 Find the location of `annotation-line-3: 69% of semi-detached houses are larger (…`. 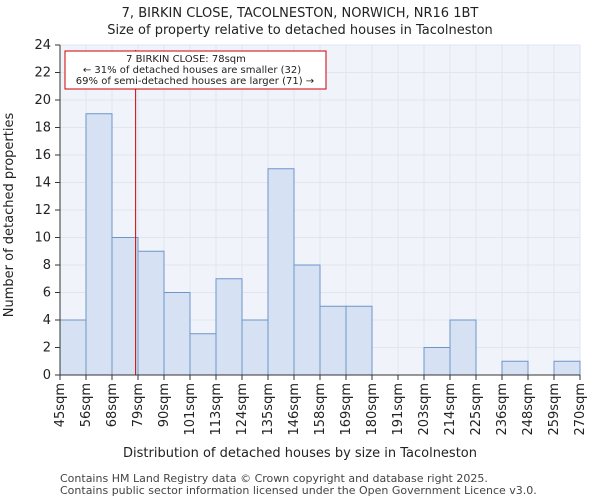

annotation-line-3: 69% of semi-detached houses are larger (… is located at coordinates (195, 81).